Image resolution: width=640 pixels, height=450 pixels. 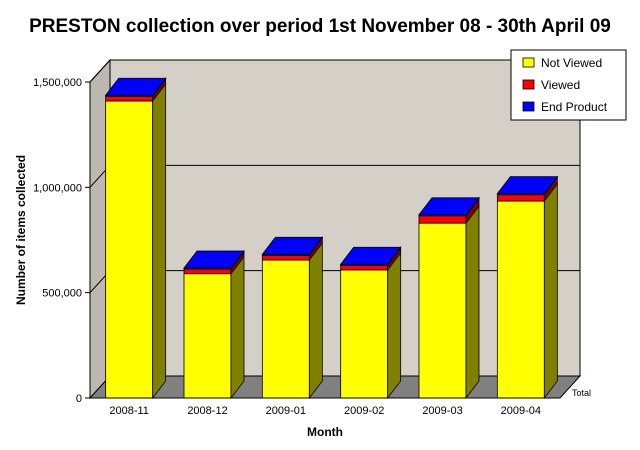 What do you see at coordinates (286, 411) in the screenshot?
I see `x-tick-label: 2009-01` at bounding box center [286, 411].